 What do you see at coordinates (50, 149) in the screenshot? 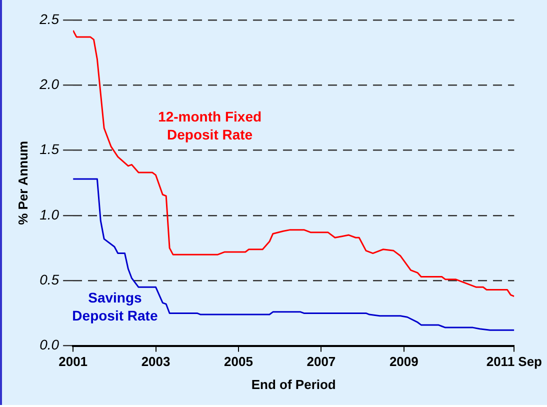
I see `y-tick-label: 1.5` at bounding box center [50, 149].